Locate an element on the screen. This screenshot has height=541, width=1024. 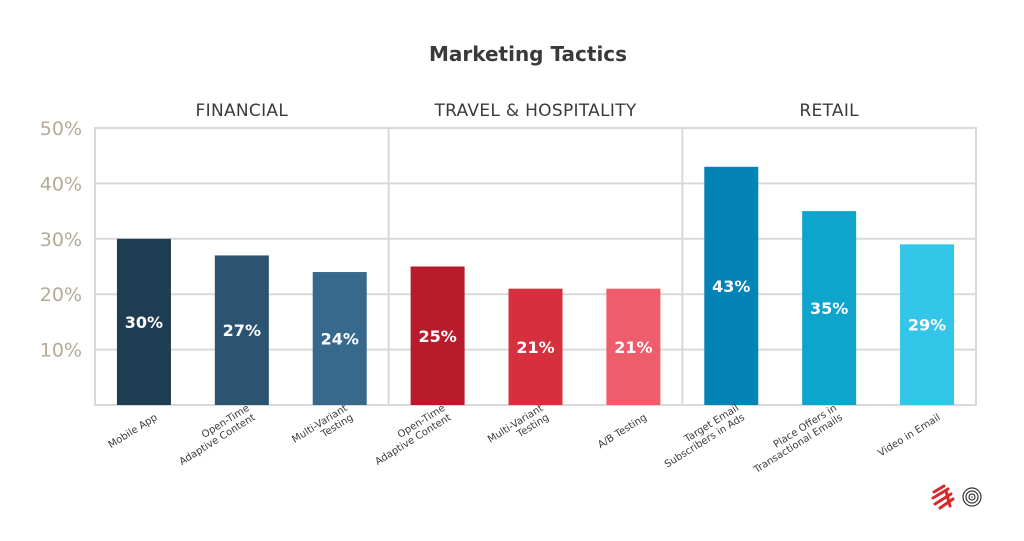
category-label: Video in Email is located at coordinates (909, 435).